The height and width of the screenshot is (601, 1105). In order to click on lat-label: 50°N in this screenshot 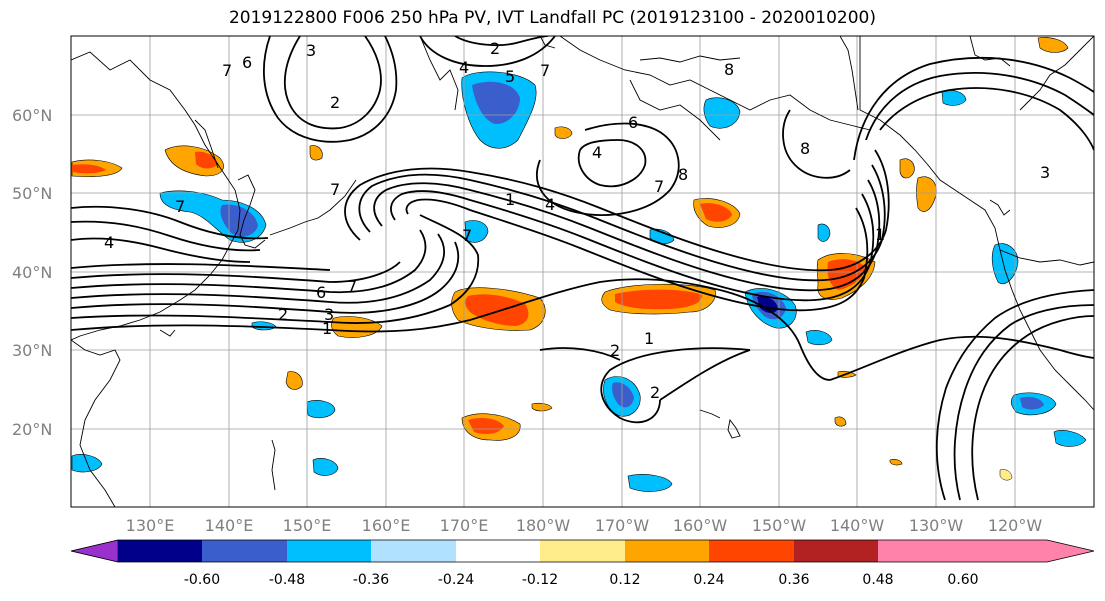, I will do `click(32, 193)`.